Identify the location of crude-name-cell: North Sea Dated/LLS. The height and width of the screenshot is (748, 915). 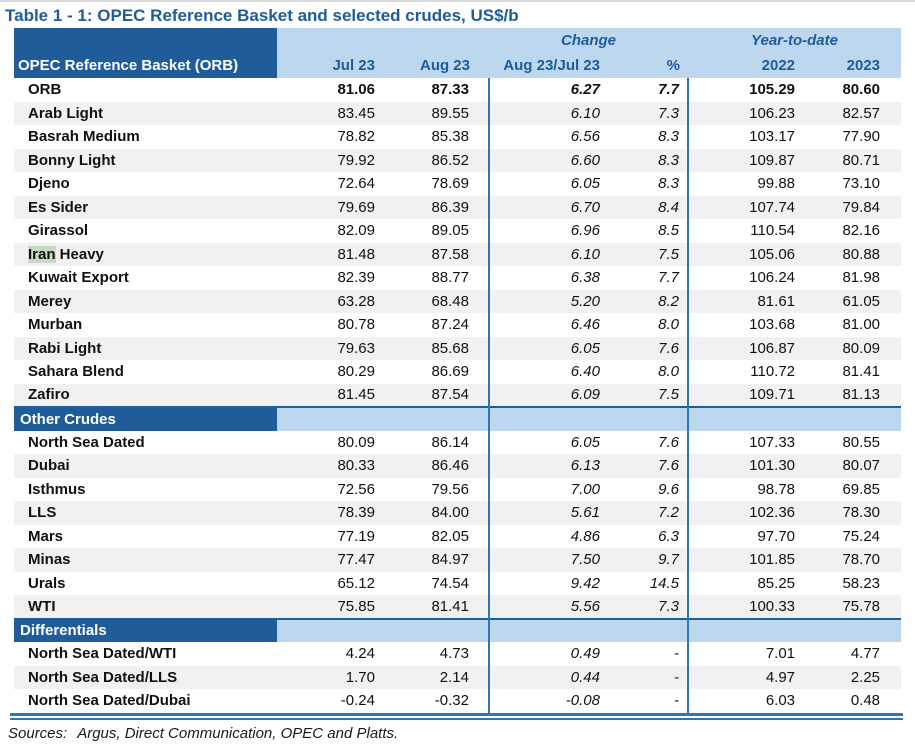
(145, 677).